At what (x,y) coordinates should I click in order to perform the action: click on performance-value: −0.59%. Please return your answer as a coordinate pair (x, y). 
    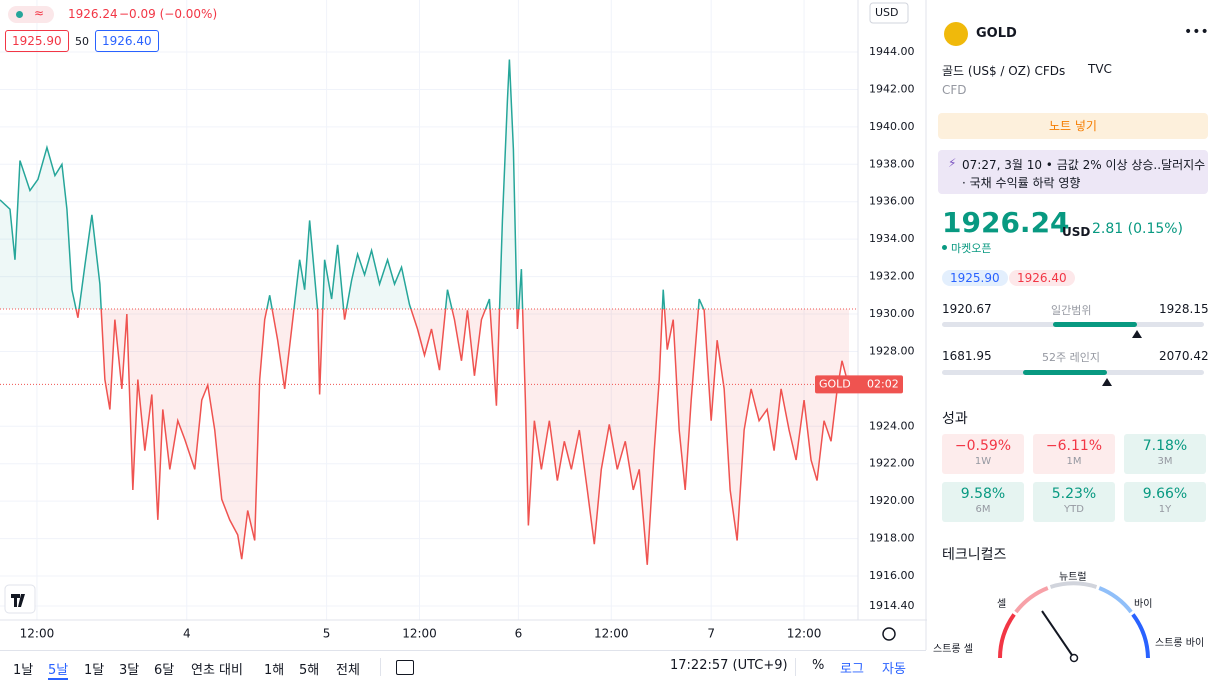
    Looking at the image, I should click on (983, 446).